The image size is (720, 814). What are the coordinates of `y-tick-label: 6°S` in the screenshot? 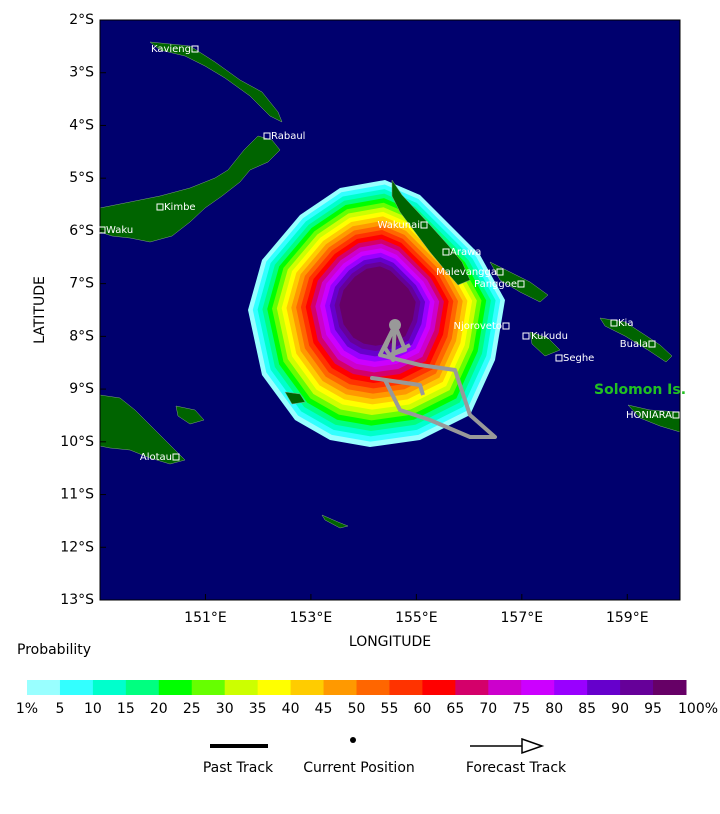 It's located at (81, 231).